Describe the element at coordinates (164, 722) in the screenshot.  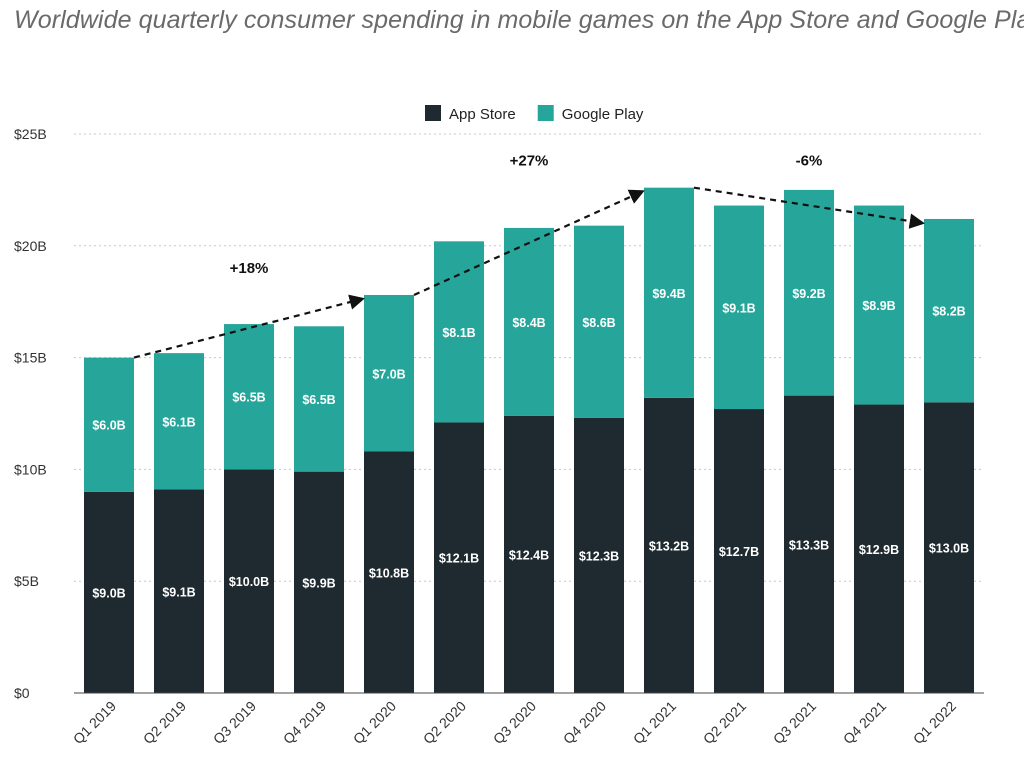
I see `x-tick-label: Q2 2019` at that location.